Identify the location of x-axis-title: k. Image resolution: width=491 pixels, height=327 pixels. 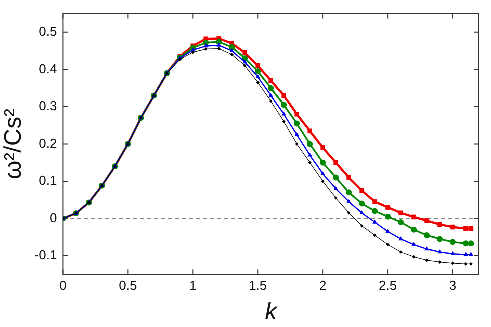
(272, 312).